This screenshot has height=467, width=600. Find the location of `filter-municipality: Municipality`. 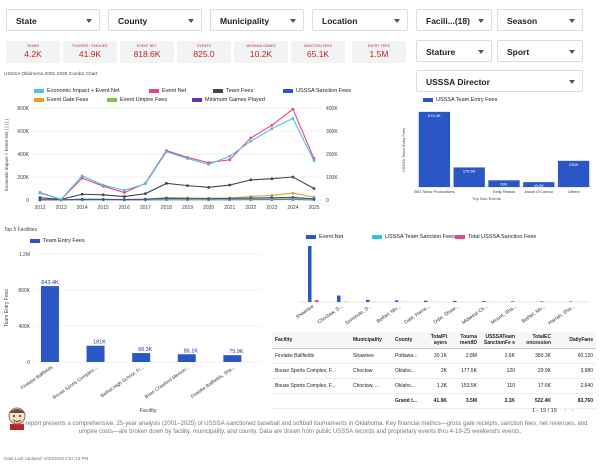

filter-municipality: Municipality is located at coordinates (257, 20).